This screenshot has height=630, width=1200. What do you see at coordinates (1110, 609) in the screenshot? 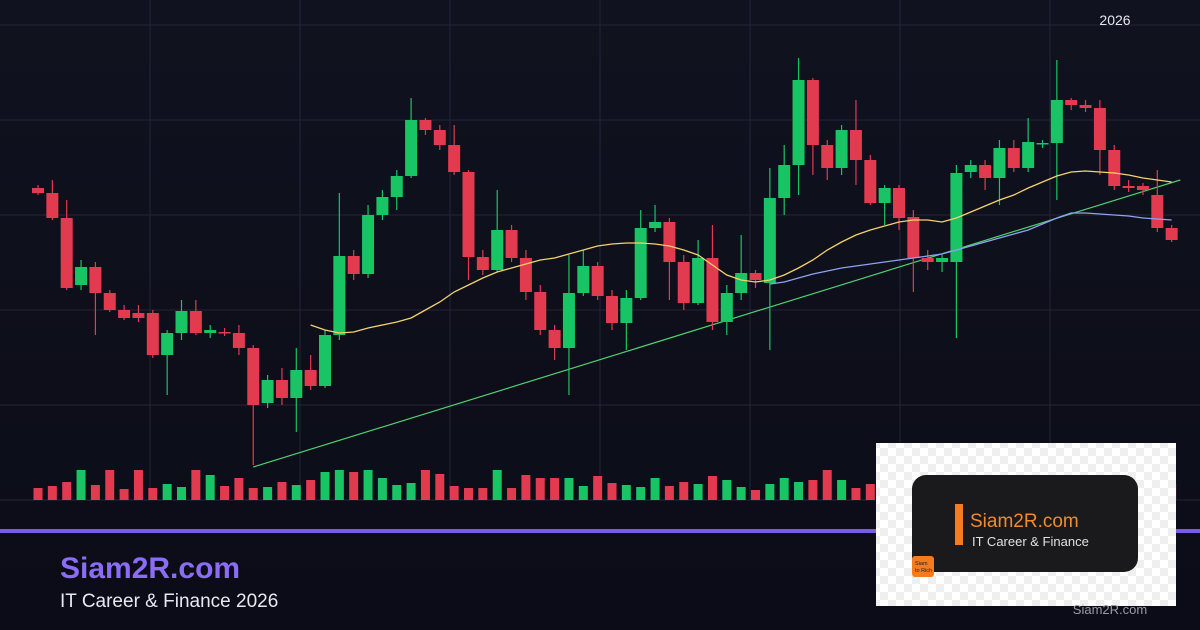
I see `watermark: Siam2R.com` at bounding box center [1110, 609].